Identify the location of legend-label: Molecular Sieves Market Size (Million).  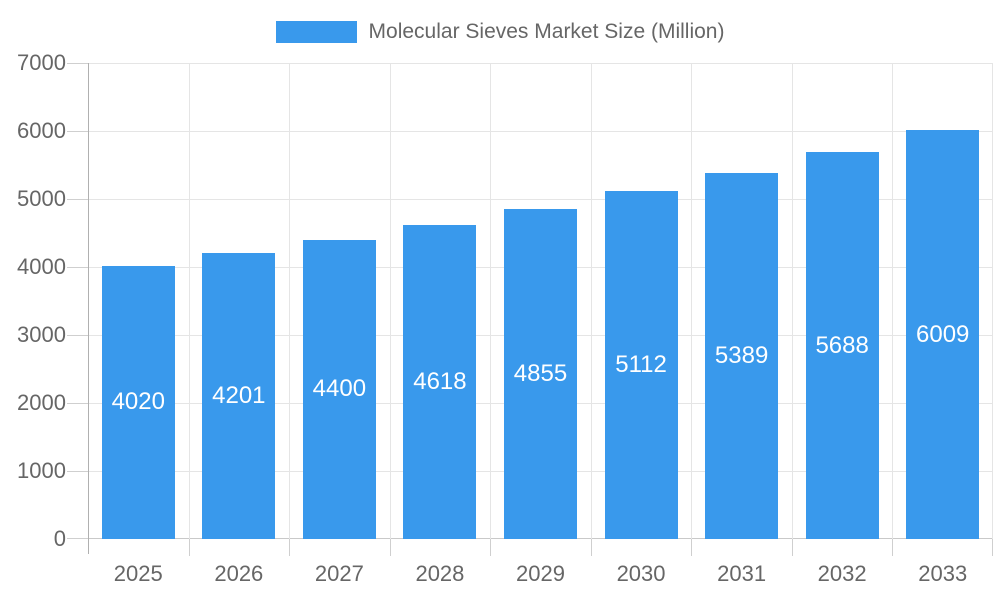
(546, 31).